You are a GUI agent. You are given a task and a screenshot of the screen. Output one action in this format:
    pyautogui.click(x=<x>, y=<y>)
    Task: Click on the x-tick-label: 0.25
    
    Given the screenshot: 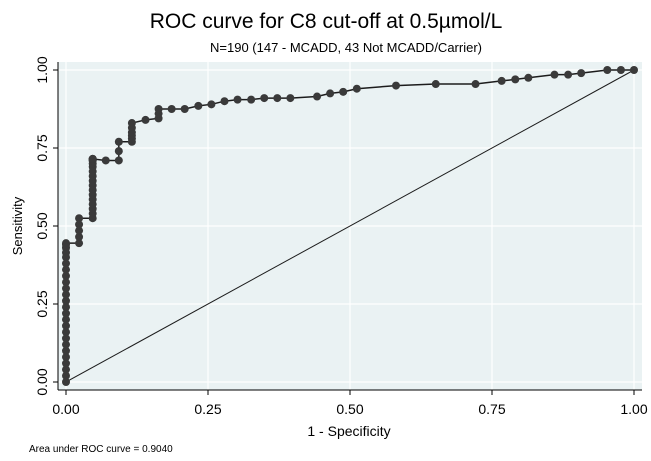 What is the action you would take?
    pyautogui.click(x=207, y=409)
    